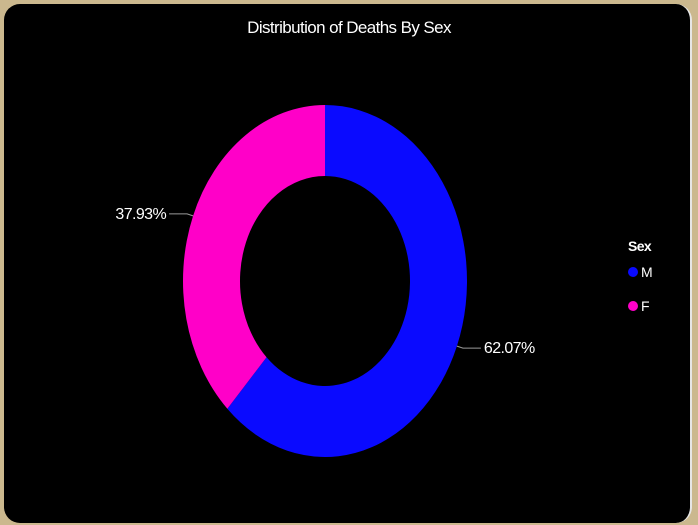 This screenshot has height=525, width=698. I want to click on leader-line-M, so click(468, 347).